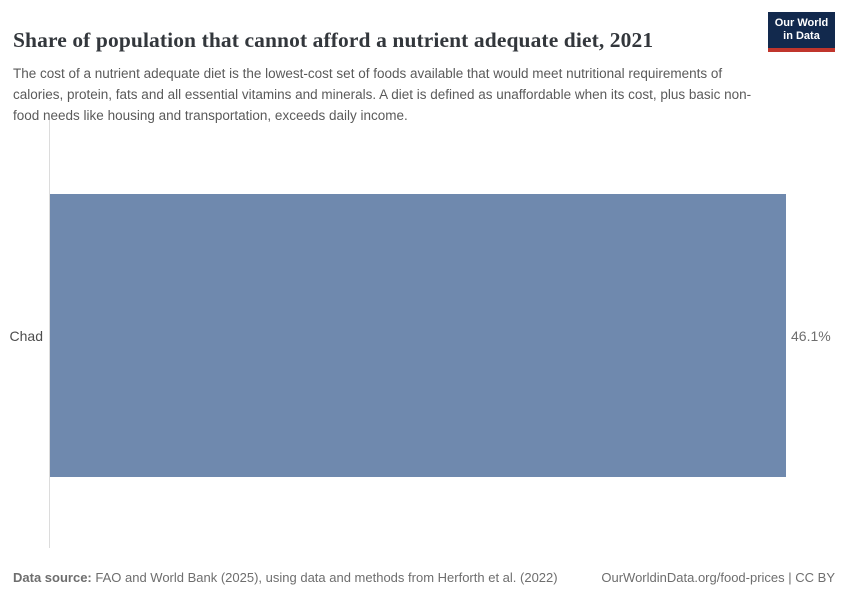 This screenshot has height=600, width=850. I want to click on owid-logo: Our World in Data, so click(801, 32).